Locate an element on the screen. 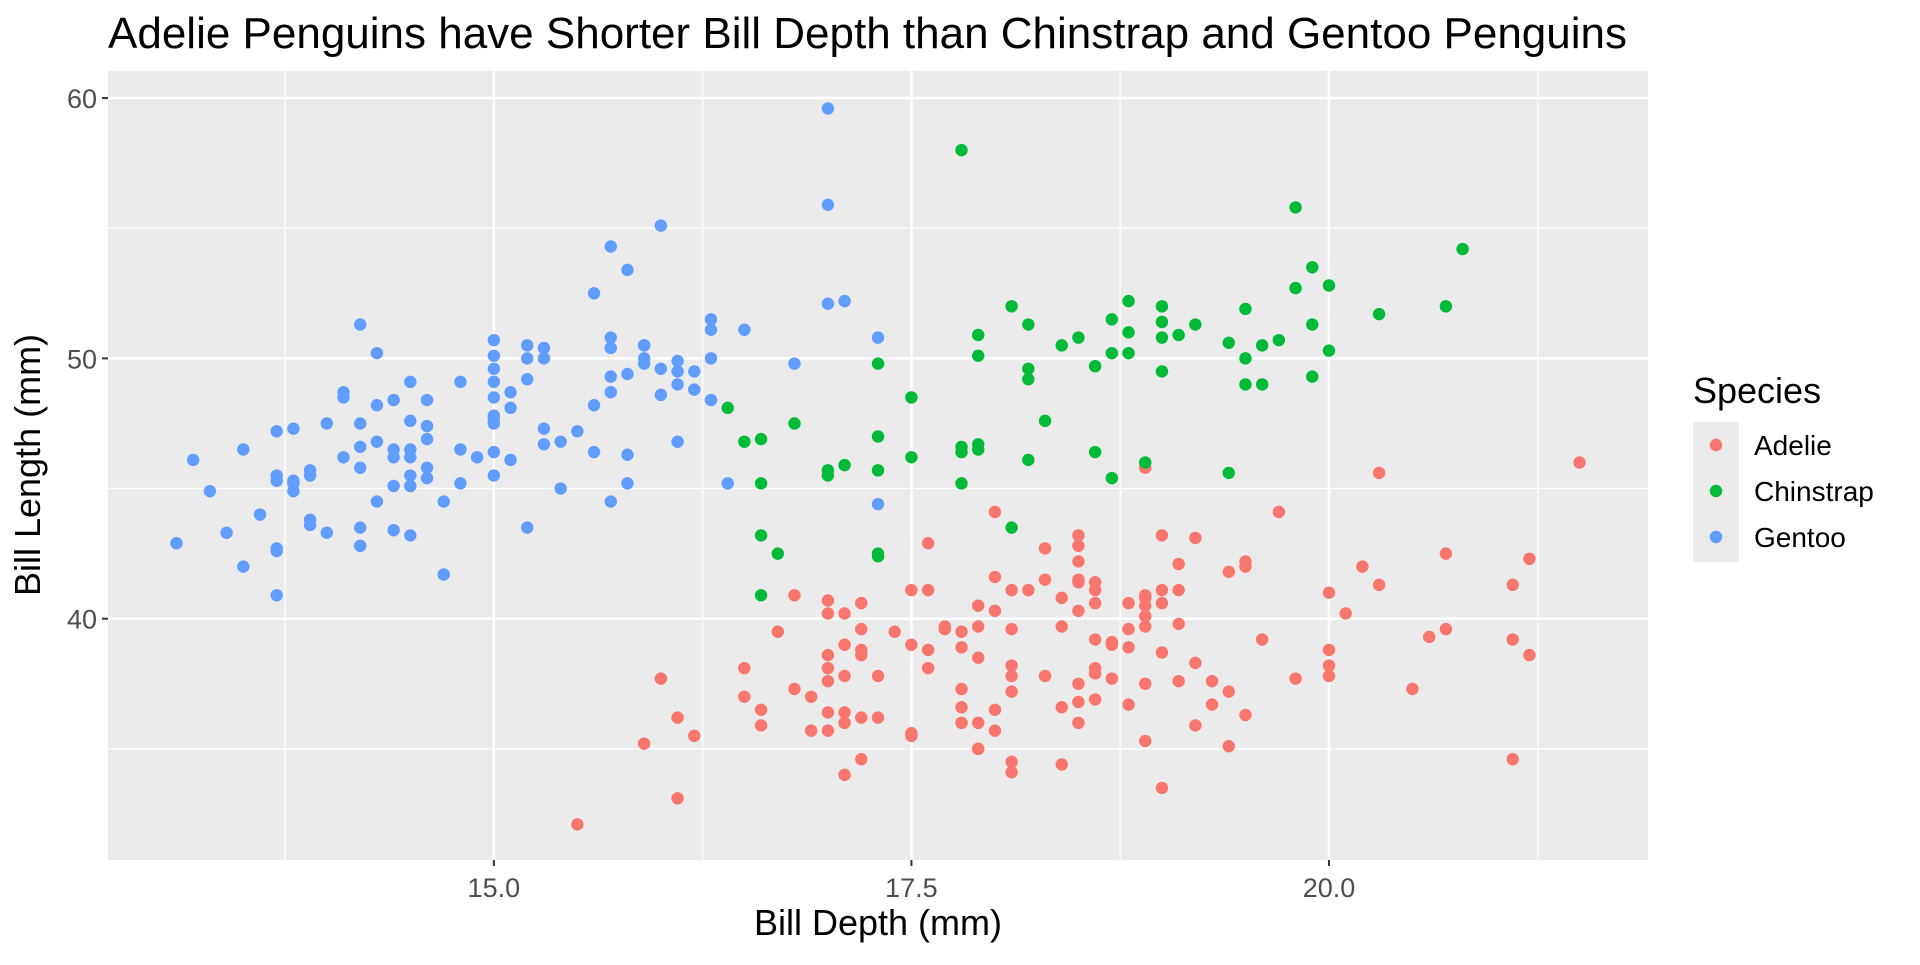 The image size is (1920, 965). legend-key-adelie is located at coordinates (1716, 445).